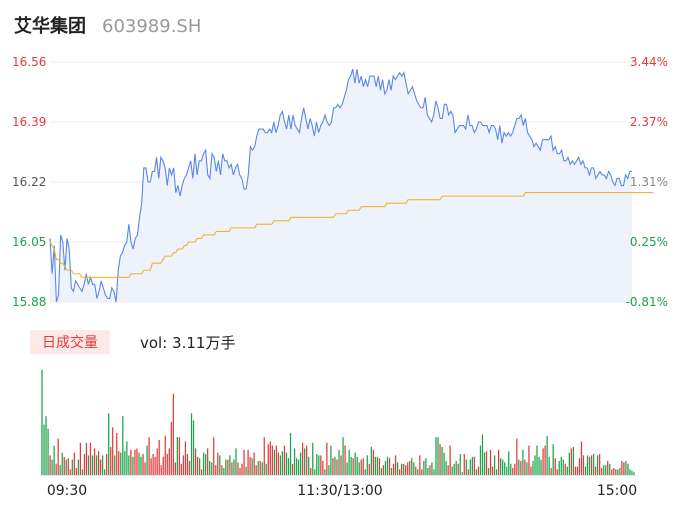  I want to click on x-time-label: 15:00, so click(617, 491).